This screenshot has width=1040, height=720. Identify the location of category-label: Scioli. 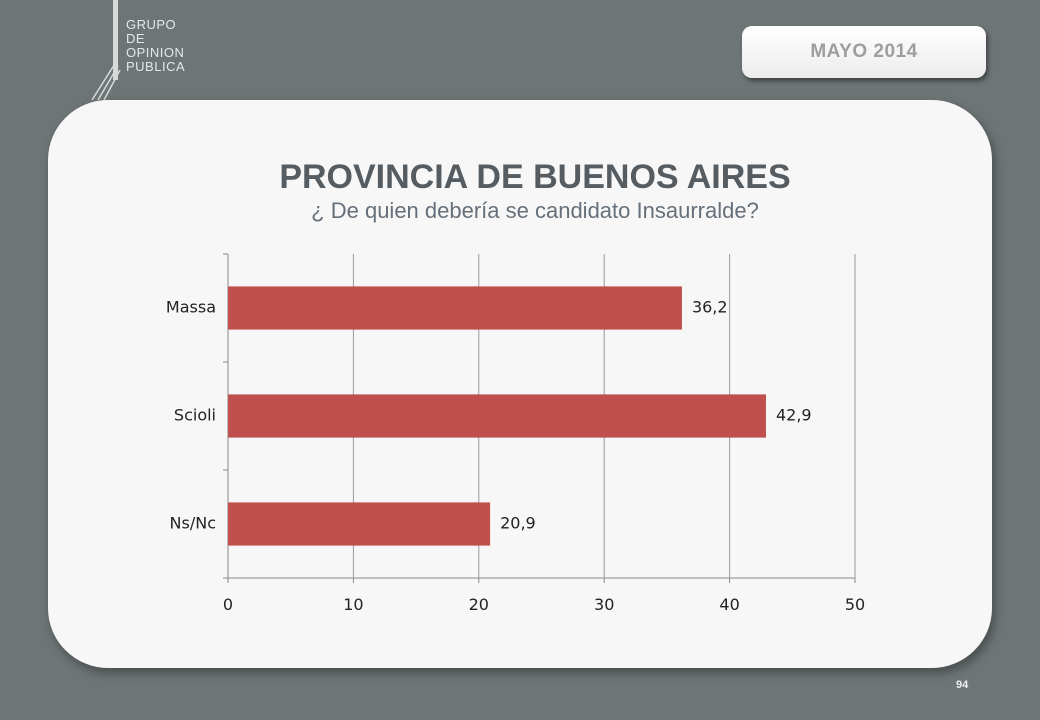
(195, 415).